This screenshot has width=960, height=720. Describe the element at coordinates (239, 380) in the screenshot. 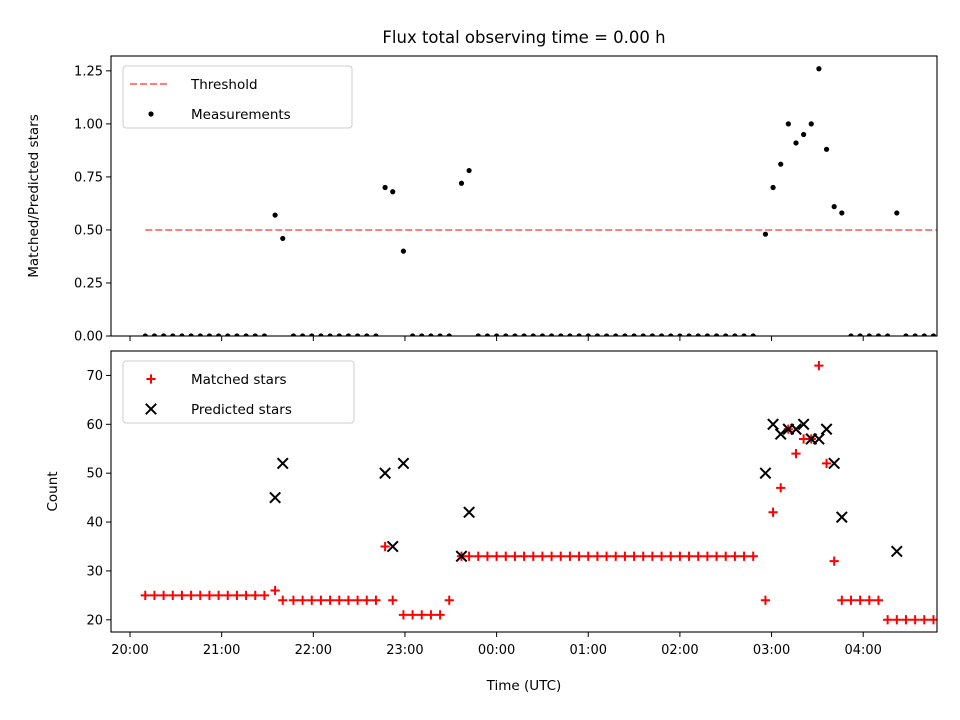

I see `legend-label: Matched stars` at that location.